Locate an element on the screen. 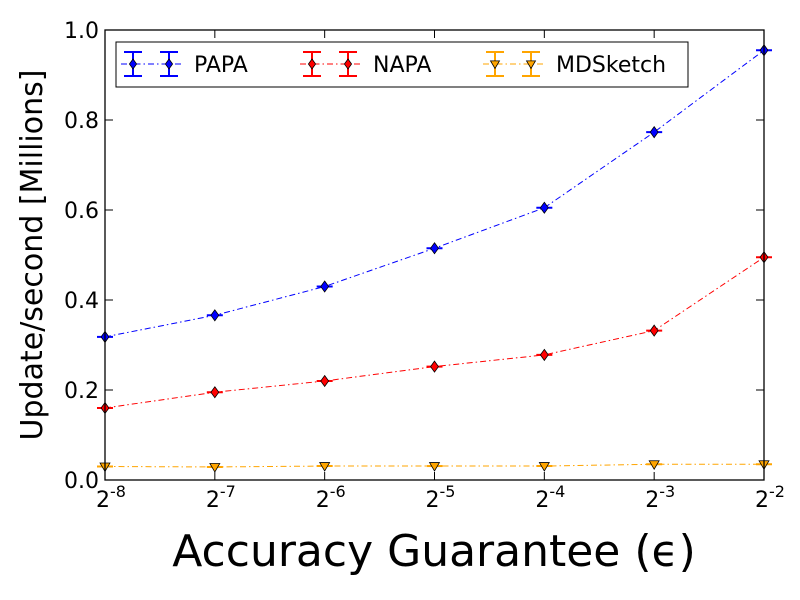 Image resolution: width=800 pixels, height=600 pixels. x-tick-label: 2-6 is located at coordinates (331, 497).